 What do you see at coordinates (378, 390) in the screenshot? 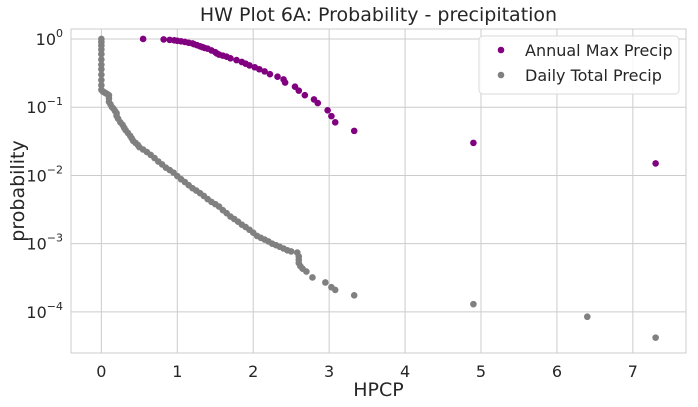
I see `x-axis-label: HPCP` at bounding box center [378, 390].